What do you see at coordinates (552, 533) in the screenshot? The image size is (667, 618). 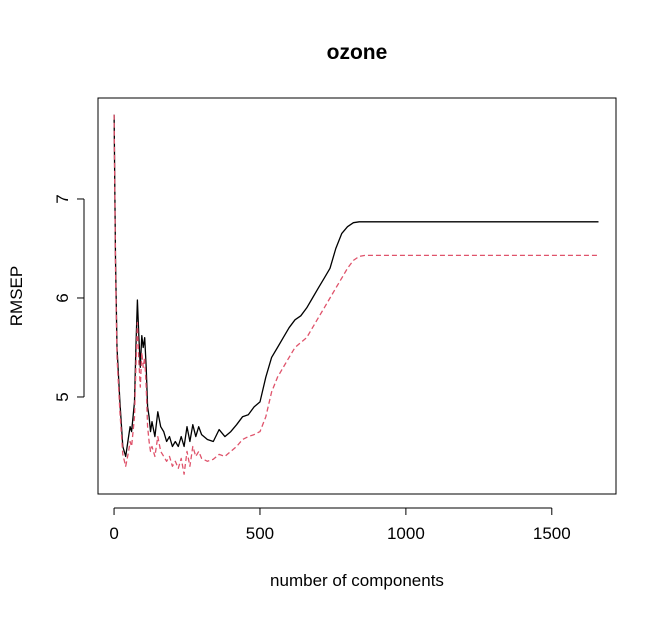 I see `x-tick-label: 1500` at bounding box center [552, 533].